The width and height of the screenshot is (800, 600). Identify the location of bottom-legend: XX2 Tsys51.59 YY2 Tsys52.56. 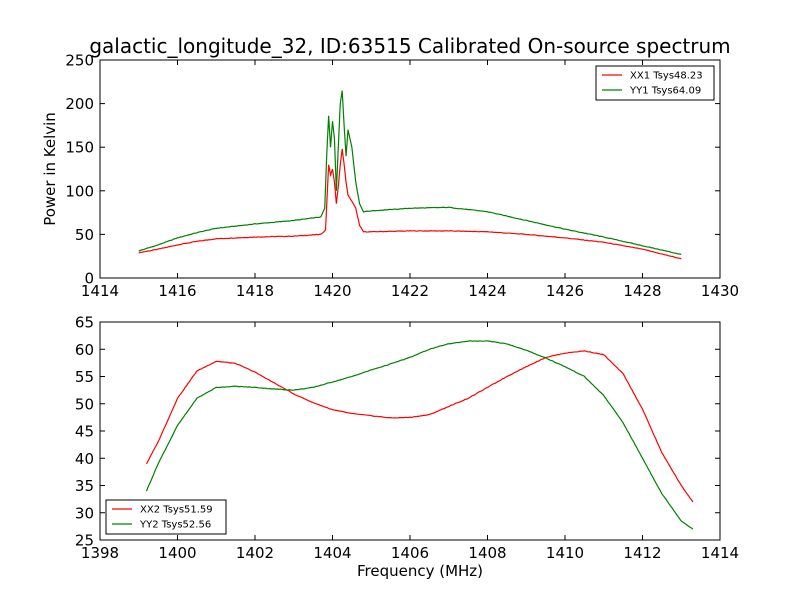
(166, 517).